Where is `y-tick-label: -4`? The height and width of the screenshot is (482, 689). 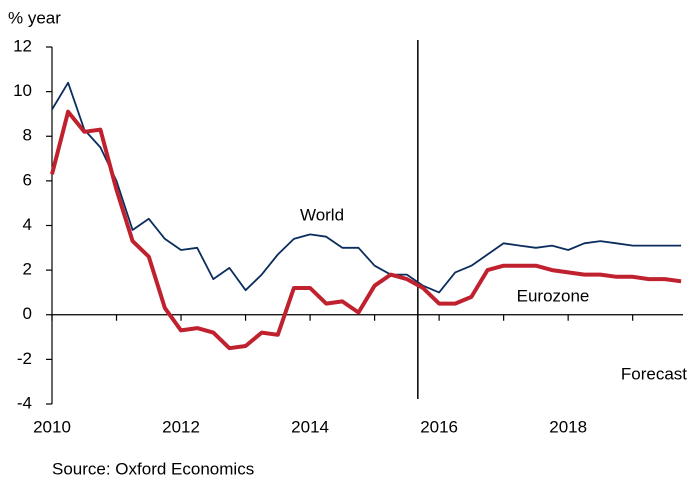
y-tick-label: -4 is located at coordinates (24, 402).